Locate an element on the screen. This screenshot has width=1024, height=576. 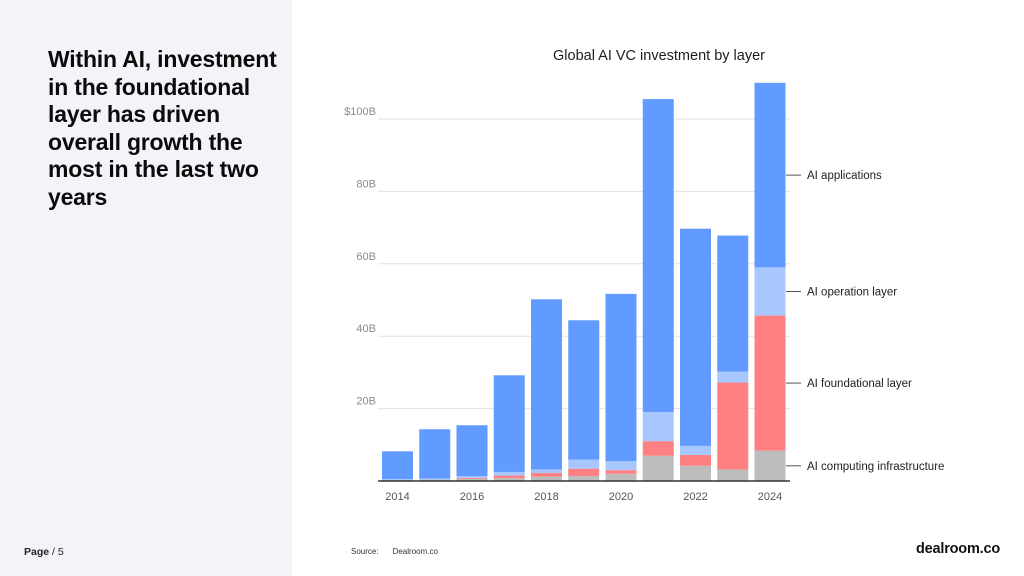
y-tick-label: 40B is located at coordinates (366, 329).